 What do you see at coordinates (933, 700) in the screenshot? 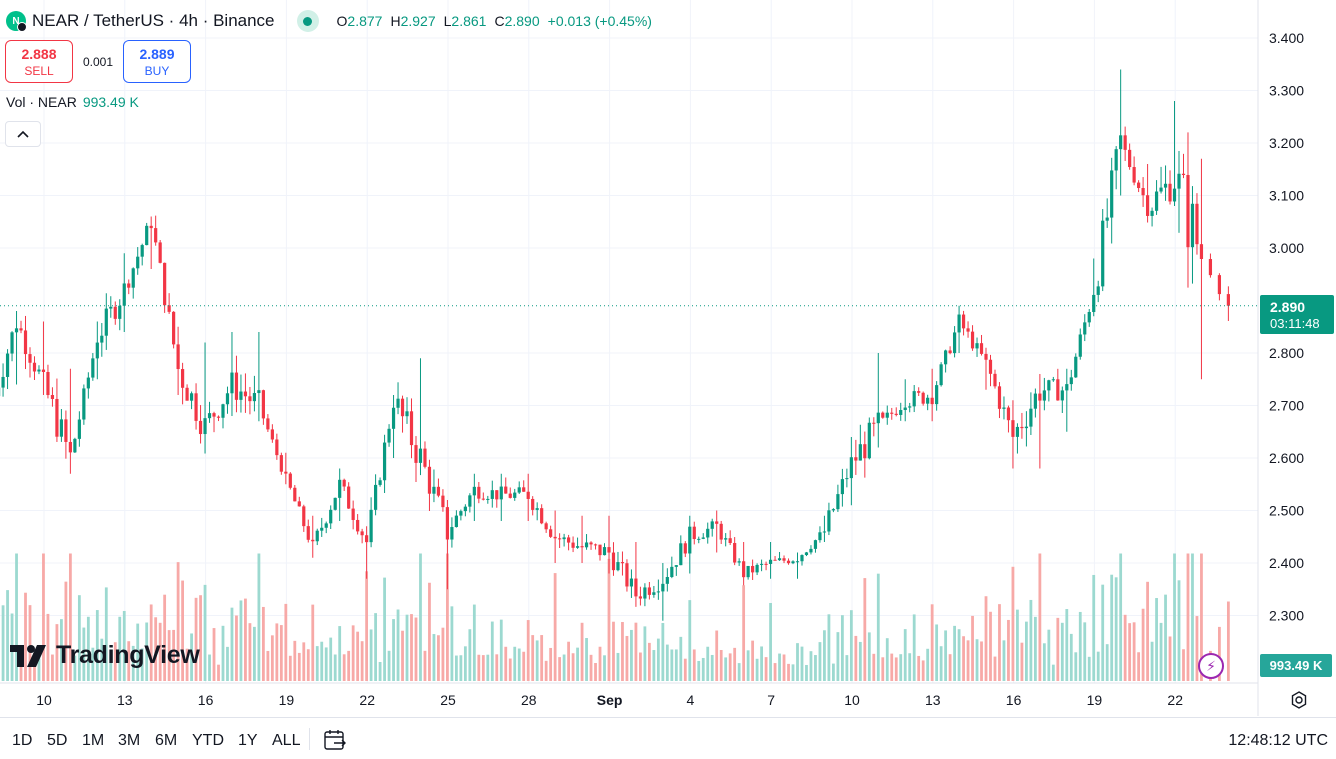
I see `time-tick-label: 13` at bounding box center [933, 700].